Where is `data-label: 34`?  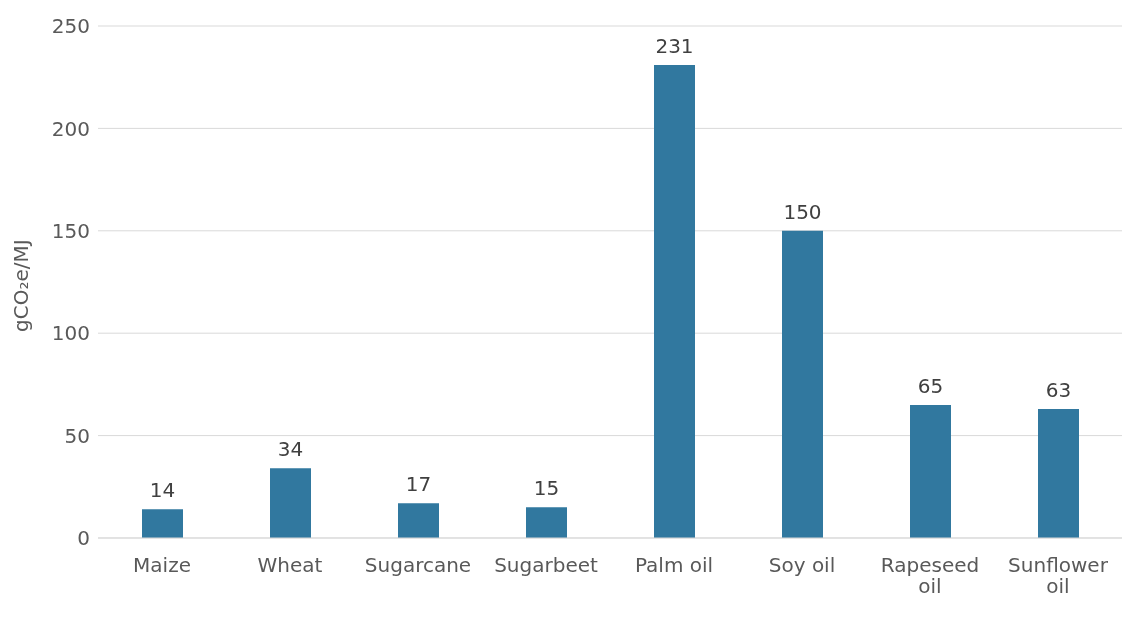
data-label: 34 is located at coordinates (290, 449).